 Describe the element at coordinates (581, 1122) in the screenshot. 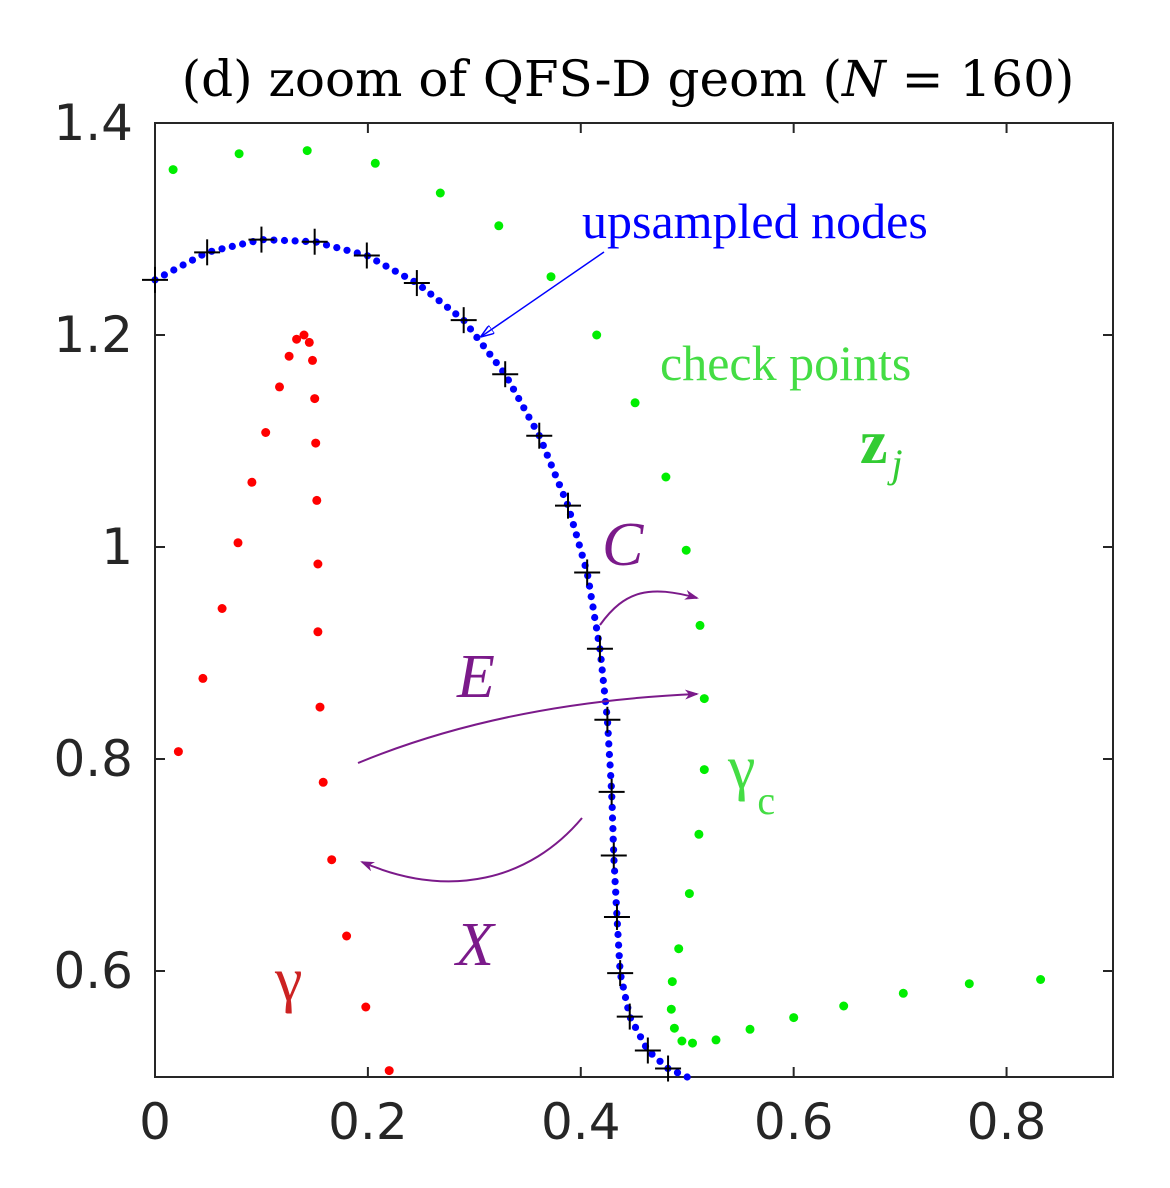

I see `x-tick-label: 0.4` at that location.